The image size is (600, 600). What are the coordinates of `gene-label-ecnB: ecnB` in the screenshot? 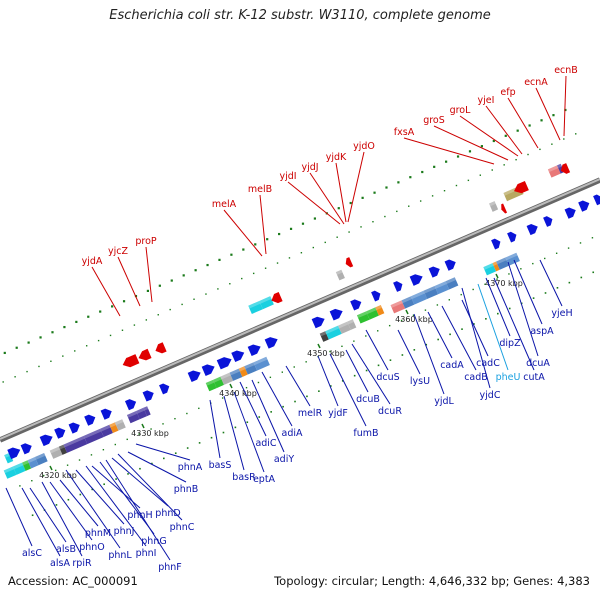 It's located at (566, 70).